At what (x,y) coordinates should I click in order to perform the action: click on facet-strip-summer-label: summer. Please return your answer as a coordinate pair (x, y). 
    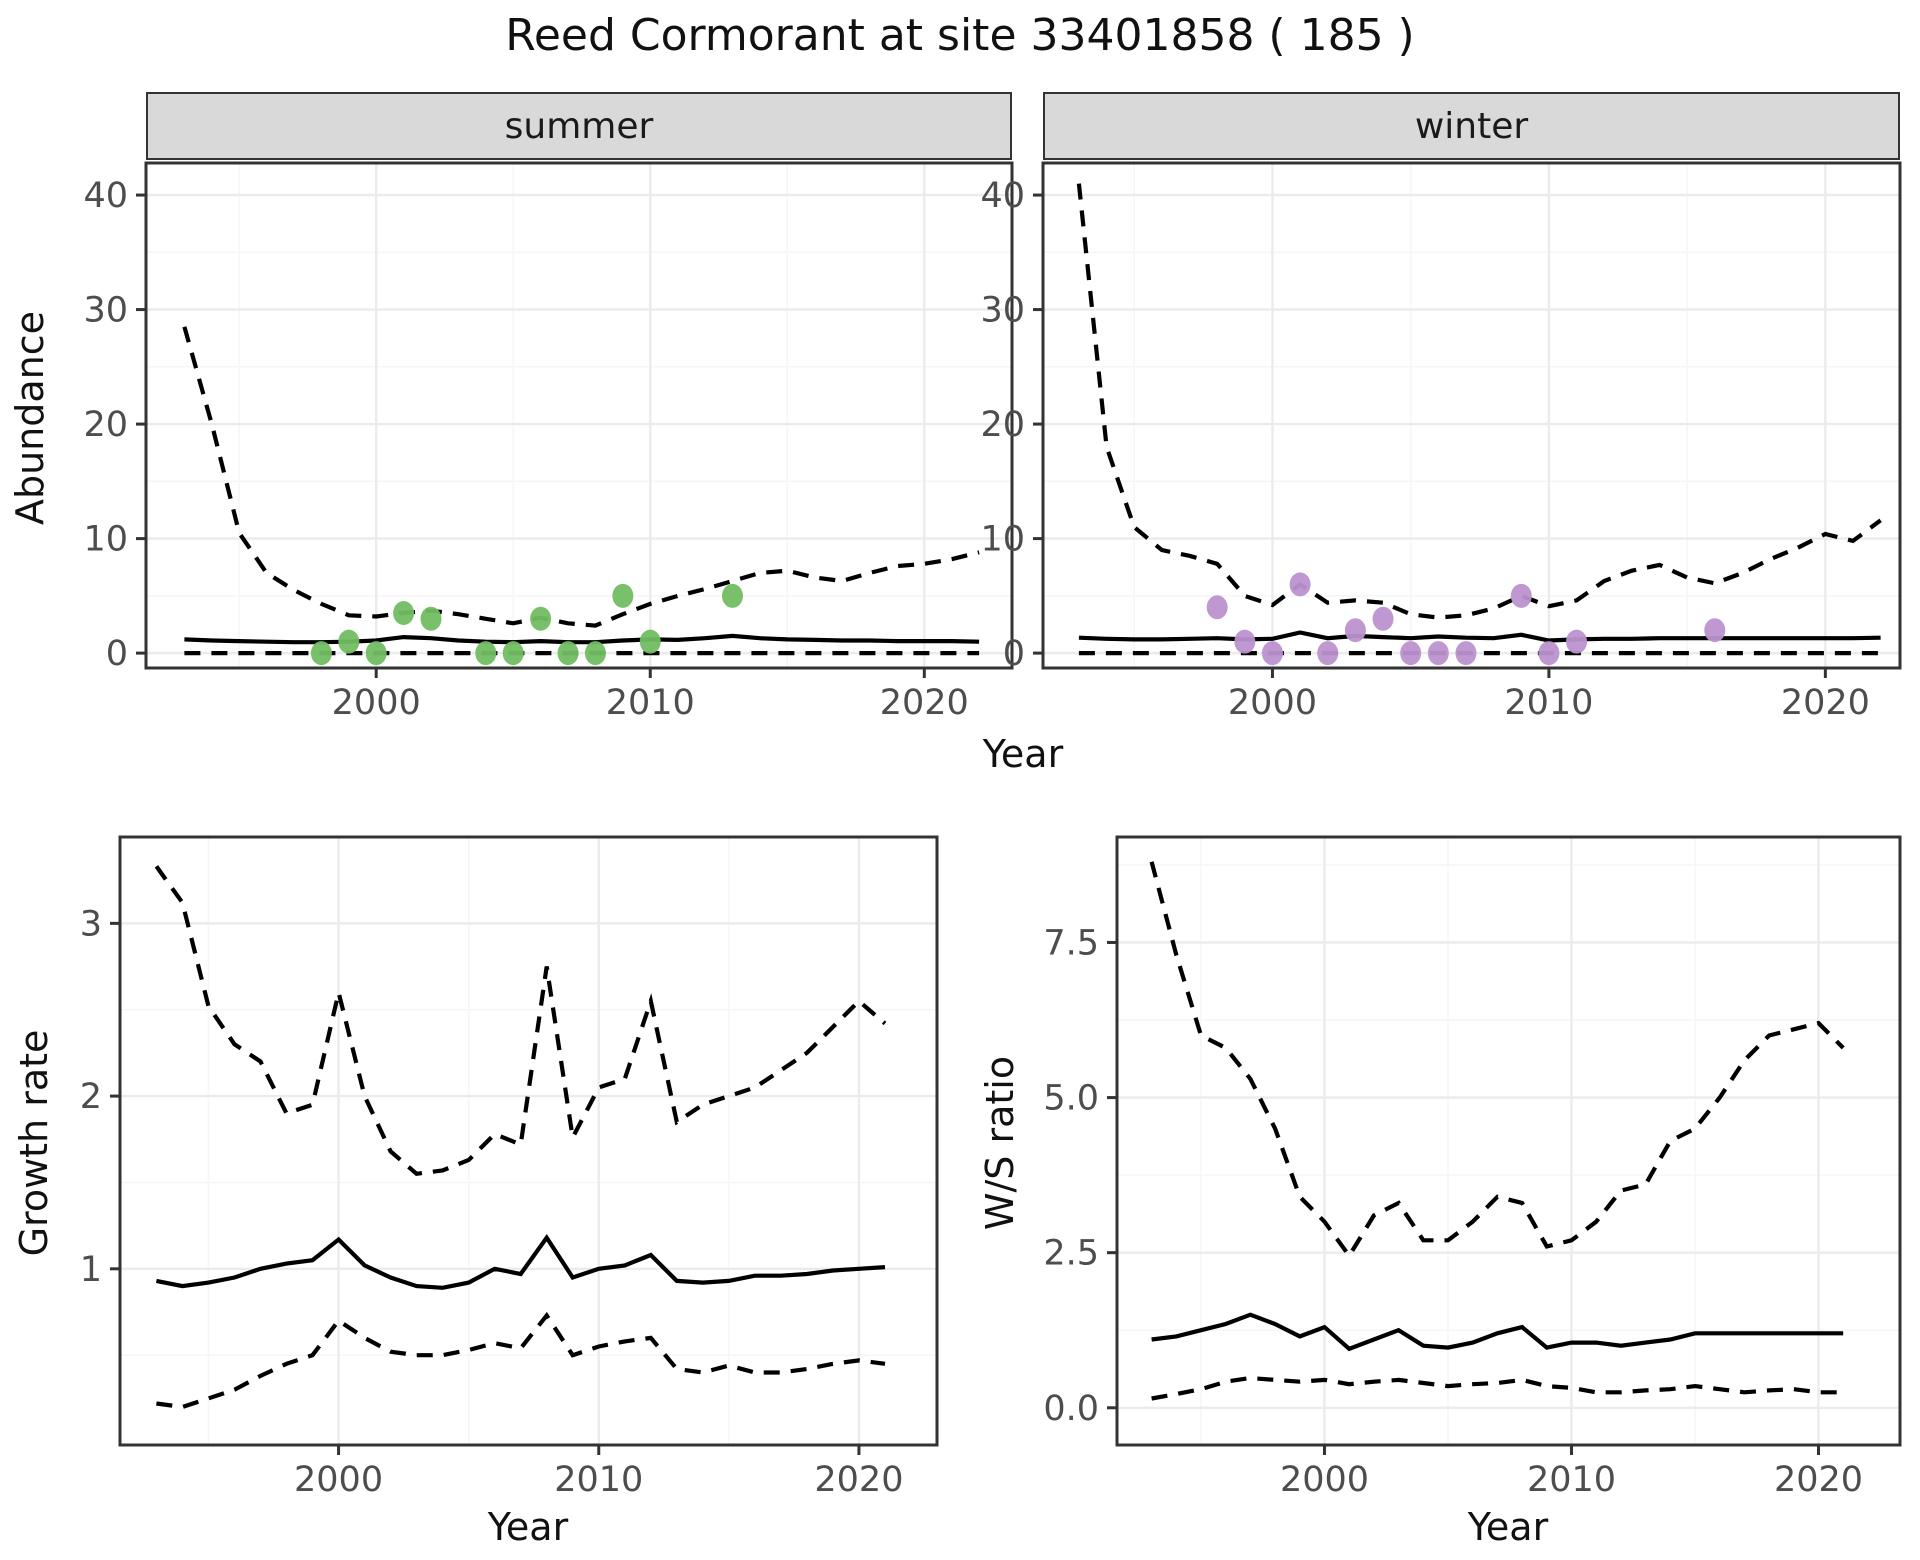
    Looking at the image, I should click on (579, 126).